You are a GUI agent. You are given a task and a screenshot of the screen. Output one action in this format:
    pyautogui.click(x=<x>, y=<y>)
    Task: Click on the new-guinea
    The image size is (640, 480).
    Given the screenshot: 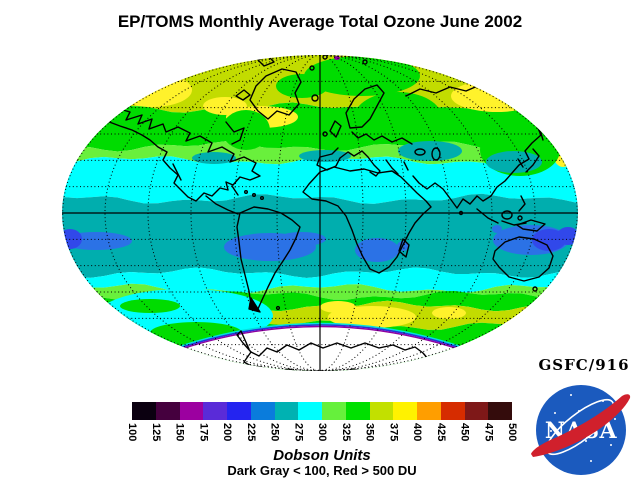 What is the action you would take?
    pyautogui.click(x=531, y=225)
    